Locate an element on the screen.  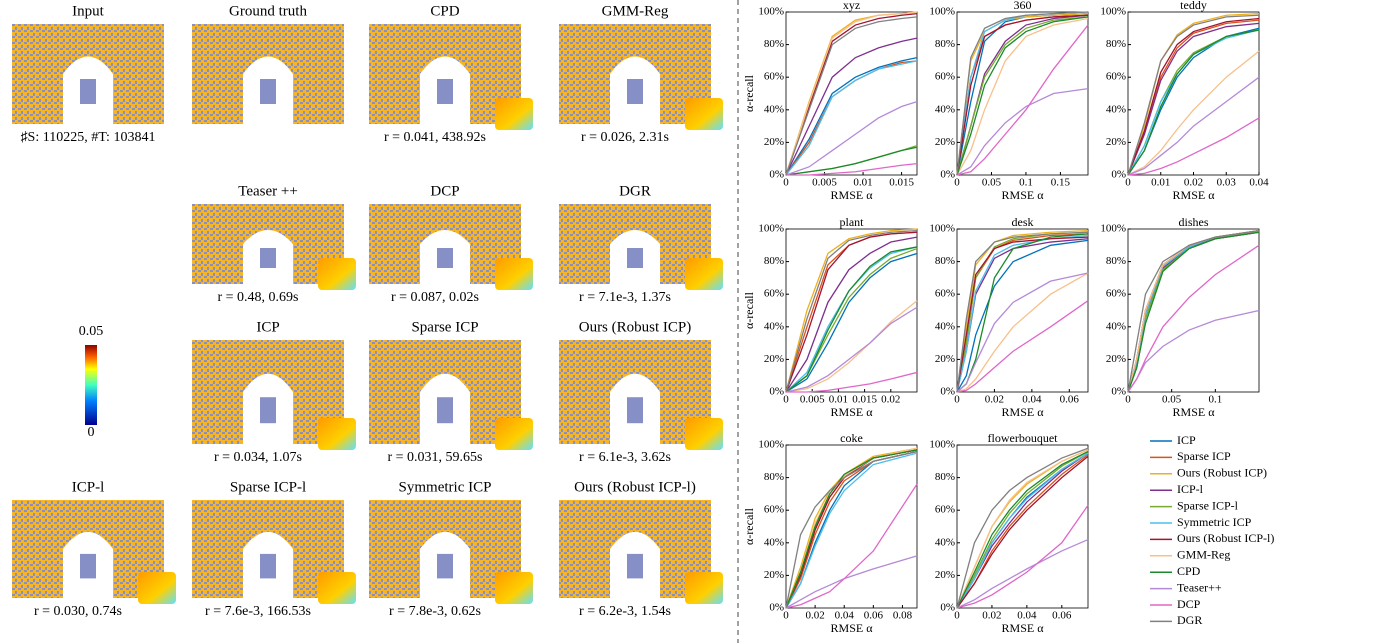
panel-caption: r = 0.030, 0.74s is located at coordinates (78, 611).